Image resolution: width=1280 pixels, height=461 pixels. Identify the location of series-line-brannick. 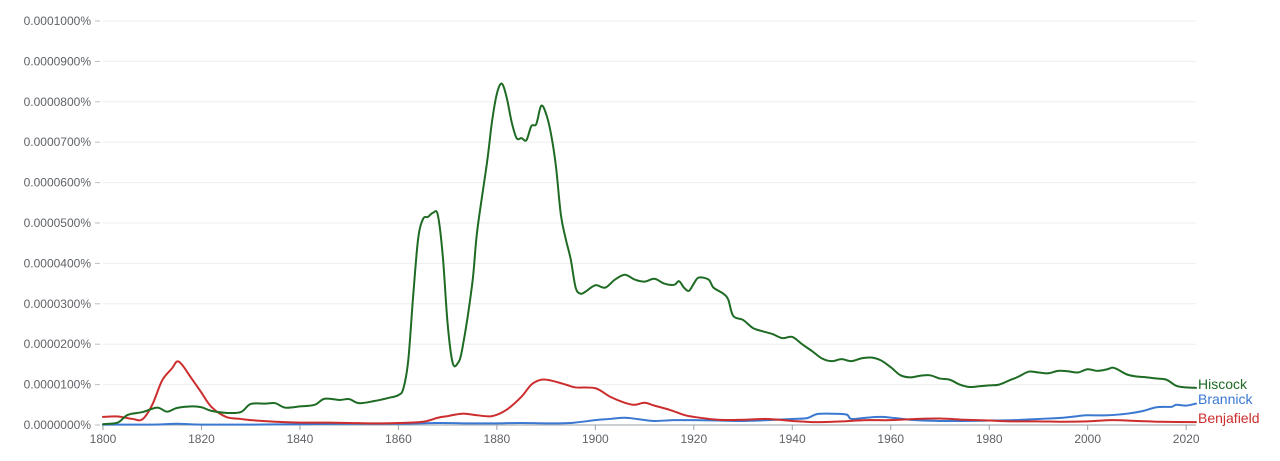
(649, 414).